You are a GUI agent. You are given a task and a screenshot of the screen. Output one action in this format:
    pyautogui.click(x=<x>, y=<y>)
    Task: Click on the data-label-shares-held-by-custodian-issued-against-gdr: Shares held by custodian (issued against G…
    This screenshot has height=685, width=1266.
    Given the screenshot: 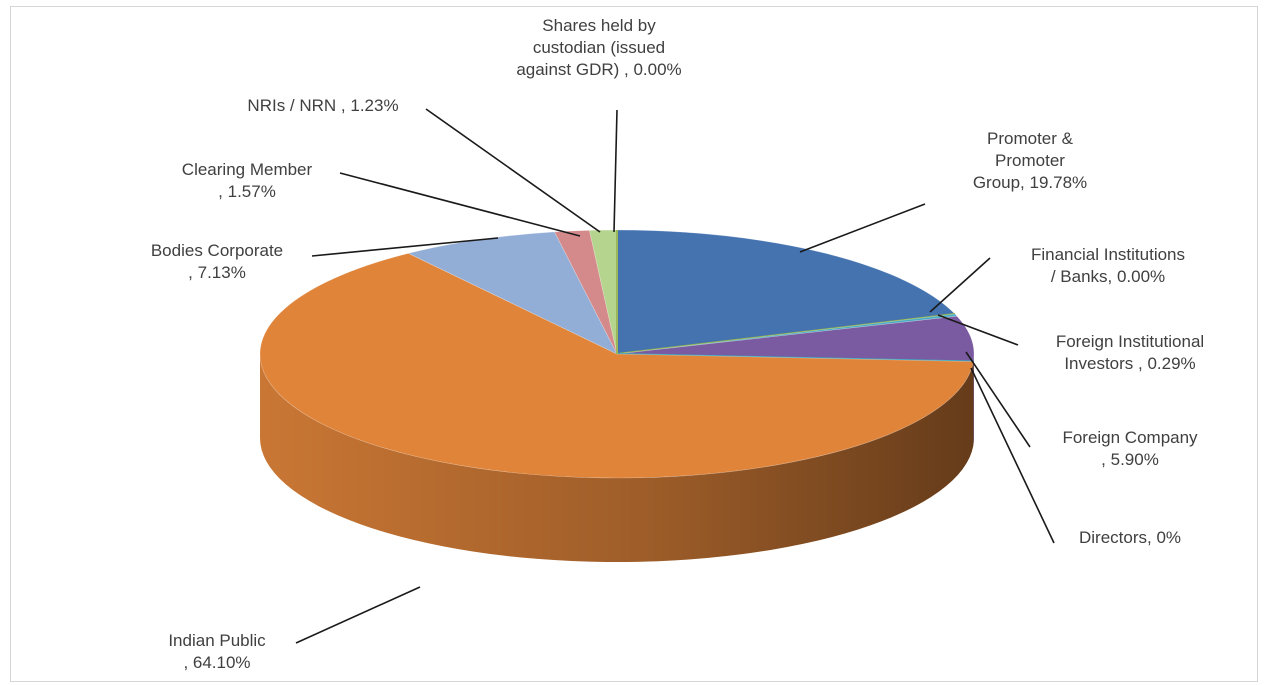 What is the action you would take?
    pyautogui.click(x=598, y=47)
    